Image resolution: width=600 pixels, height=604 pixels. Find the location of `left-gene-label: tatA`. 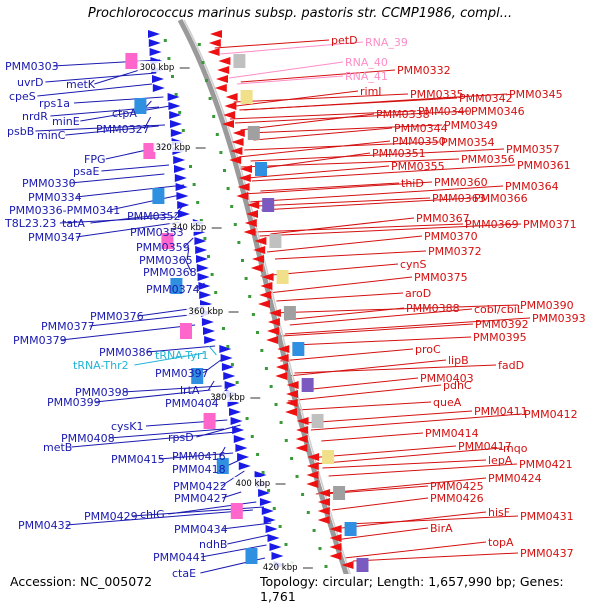

left-gene-label: tatA is located at coordinates (73, 223).